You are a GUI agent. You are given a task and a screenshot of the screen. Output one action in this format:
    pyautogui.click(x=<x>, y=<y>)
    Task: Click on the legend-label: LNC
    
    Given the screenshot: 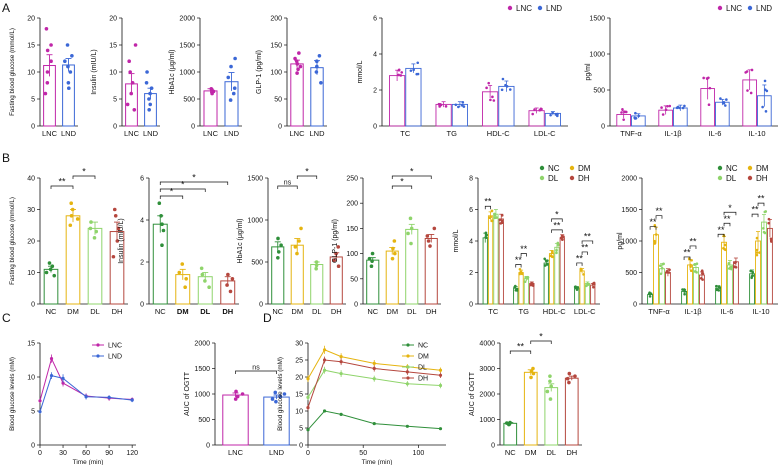 What is the action you would take?
    pyautogui.click(x=734, y=8)
    